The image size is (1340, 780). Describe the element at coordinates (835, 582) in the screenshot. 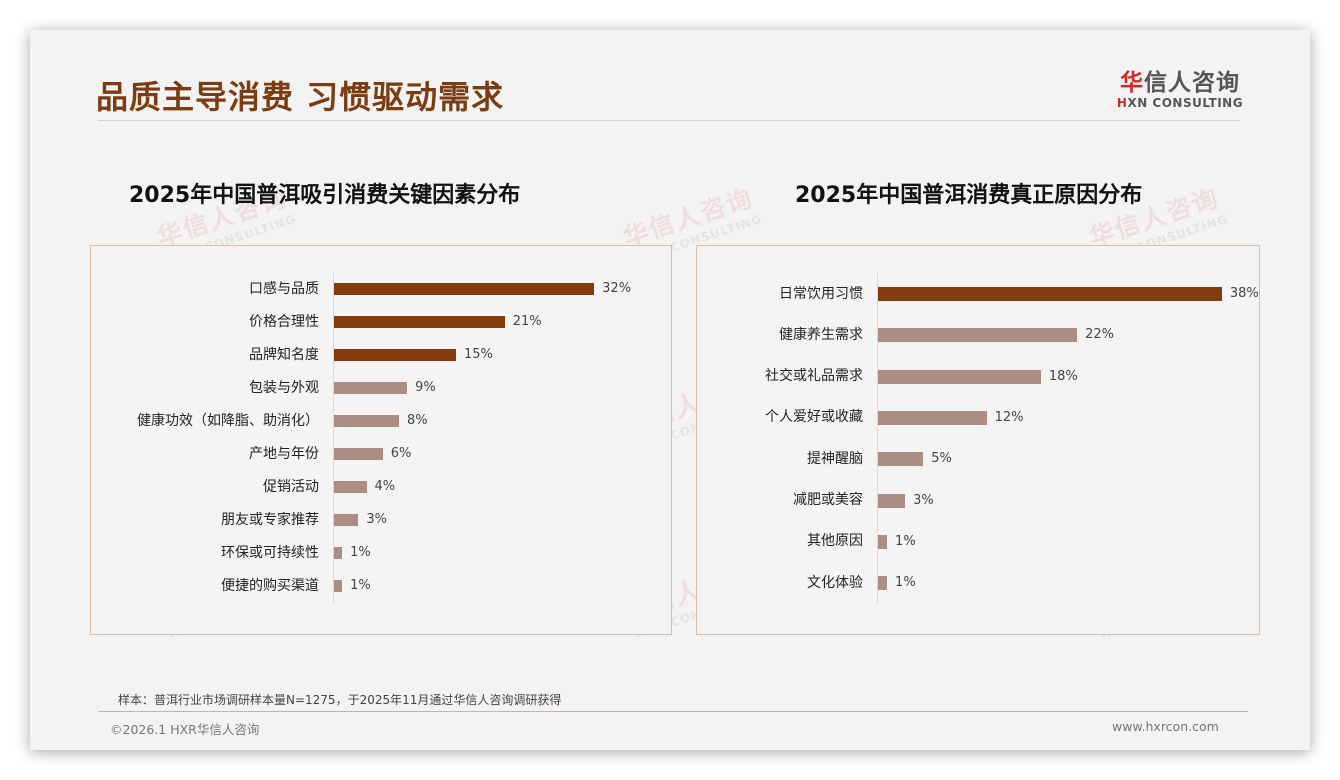

I see `category-label: 文化体验` at that location.